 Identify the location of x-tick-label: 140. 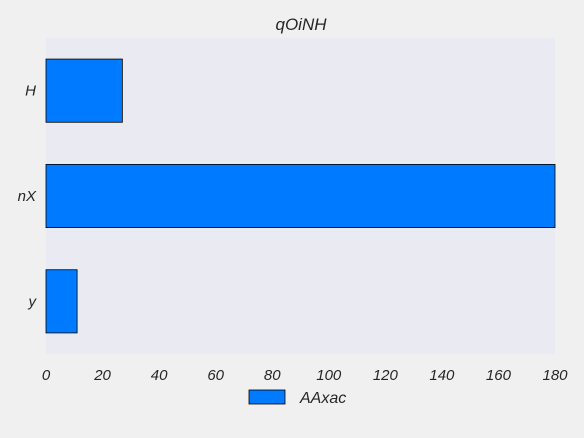
(442, 375).